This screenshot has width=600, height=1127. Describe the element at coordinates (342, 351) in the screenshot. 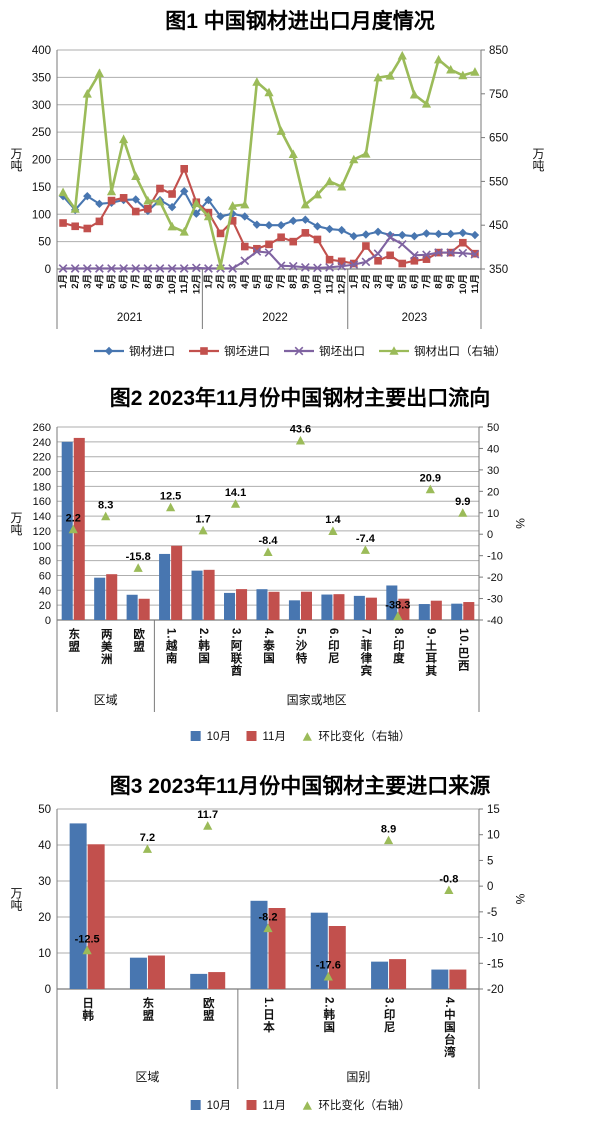

I see `legend-label: 钢坯出口` at that location.